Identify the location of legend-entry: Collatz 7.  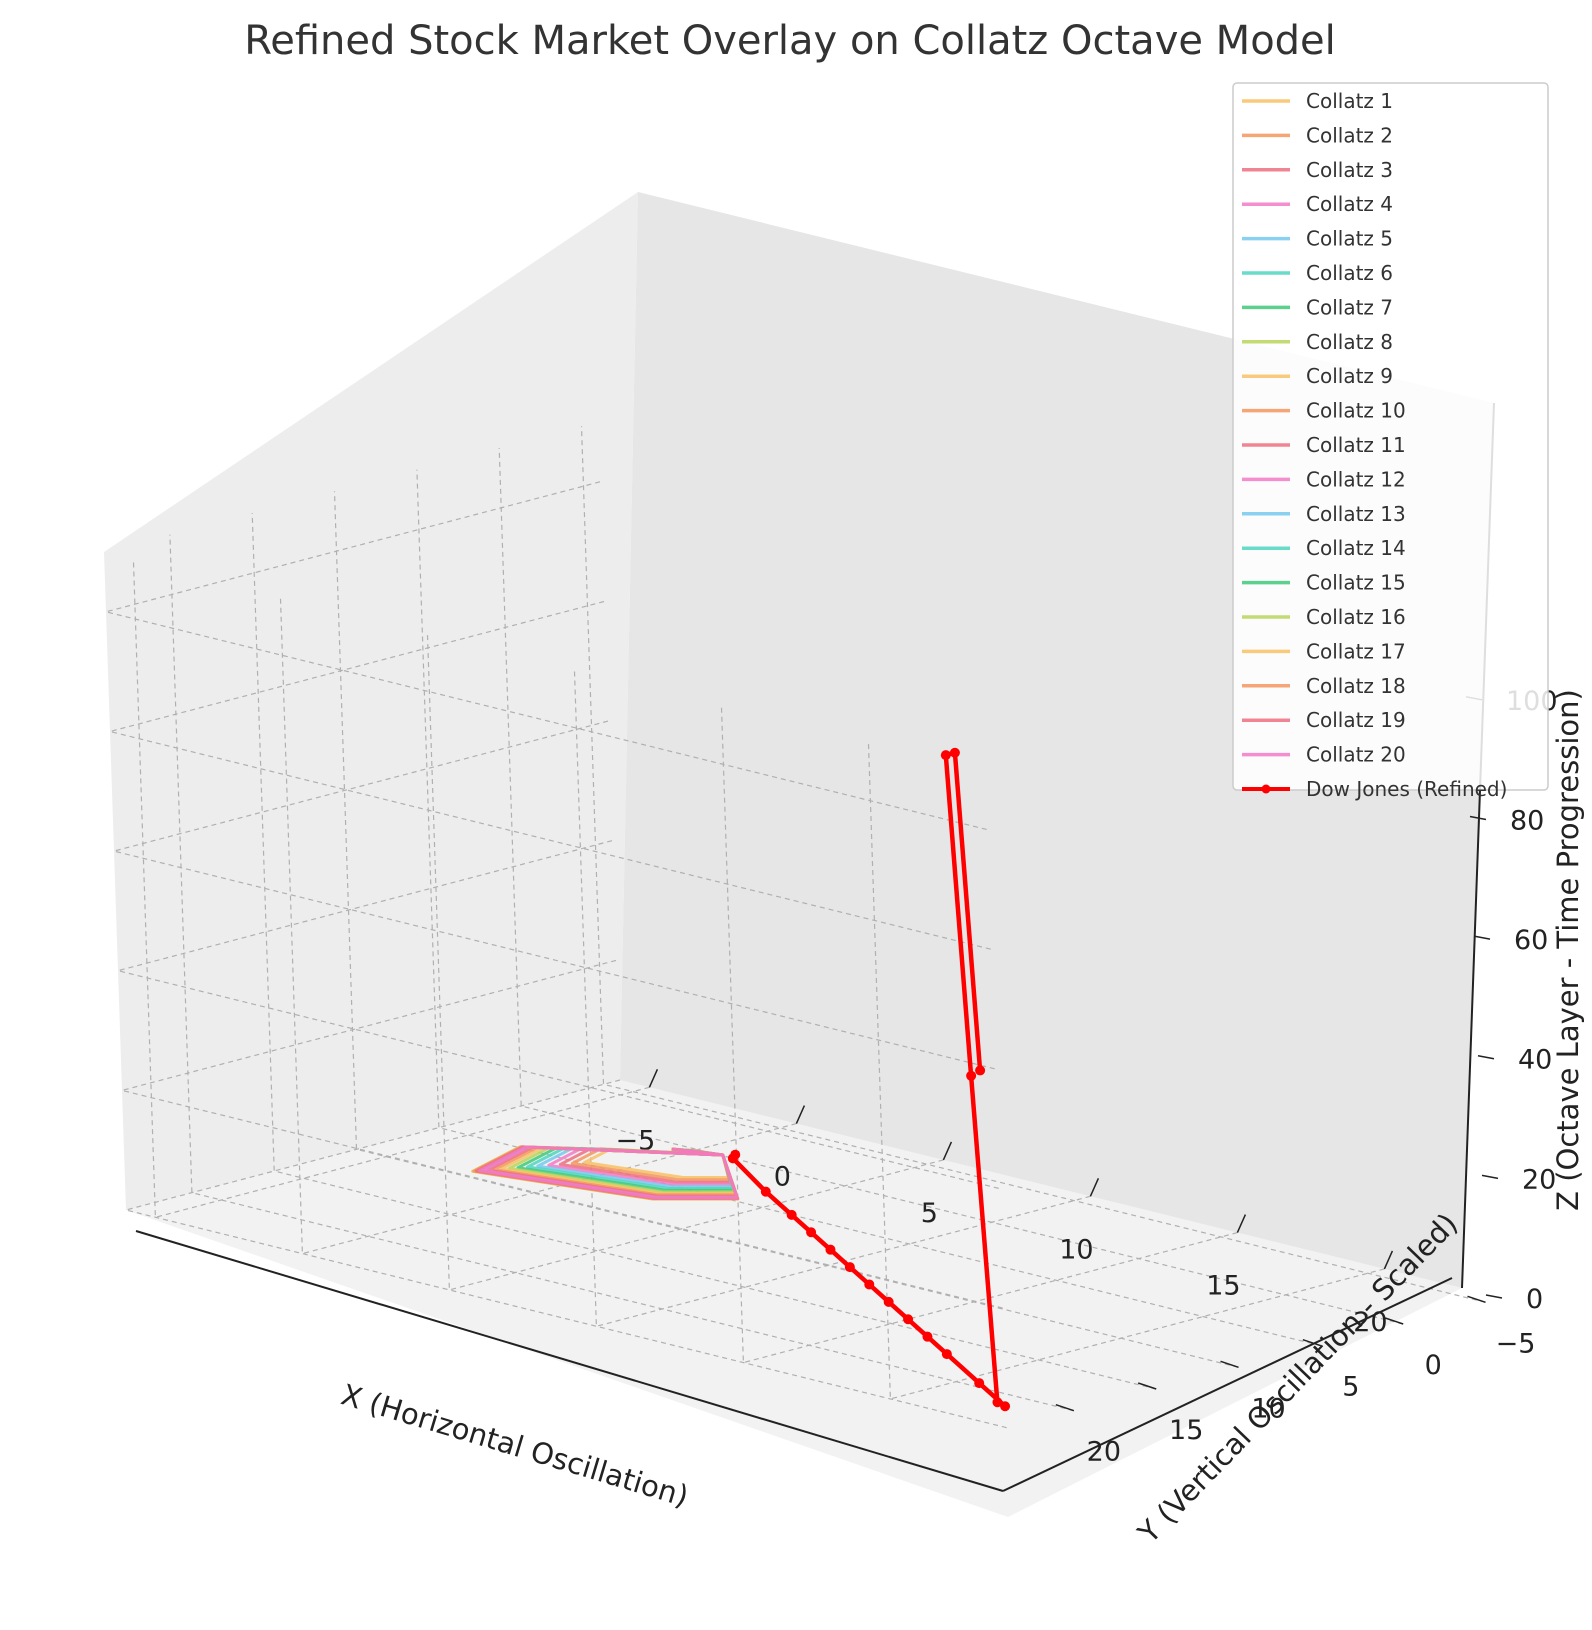
(1317, 307).